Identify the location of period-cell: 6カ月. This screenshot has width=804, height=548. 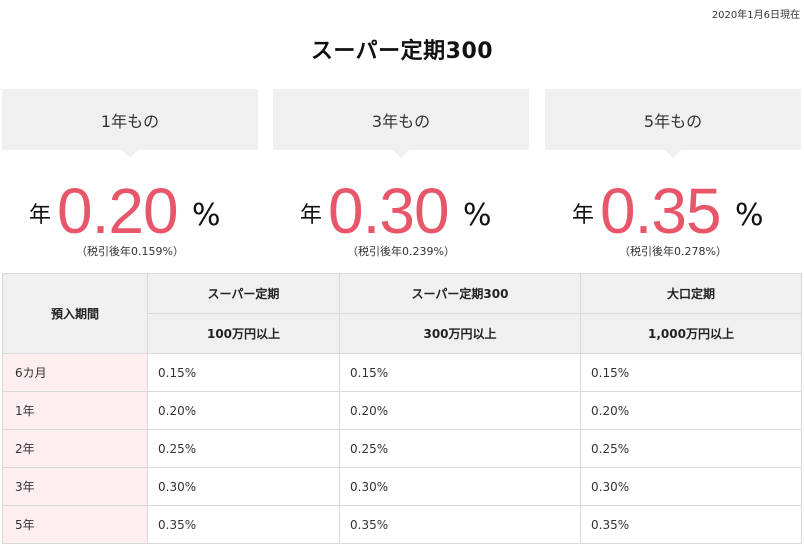
(75, 372).